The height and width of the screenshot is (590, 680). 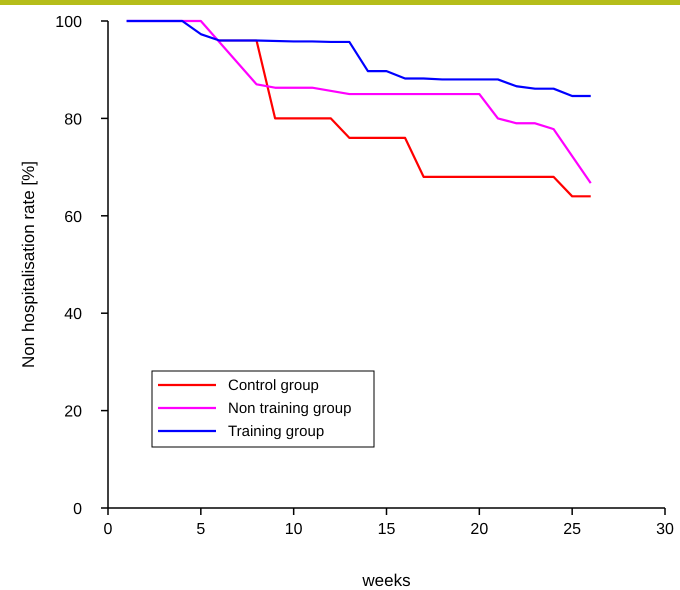 What do you see at coordinates (201, 529) in the screenshot?
I see `x-tick-label: 5` at bounding box center [201, 529].